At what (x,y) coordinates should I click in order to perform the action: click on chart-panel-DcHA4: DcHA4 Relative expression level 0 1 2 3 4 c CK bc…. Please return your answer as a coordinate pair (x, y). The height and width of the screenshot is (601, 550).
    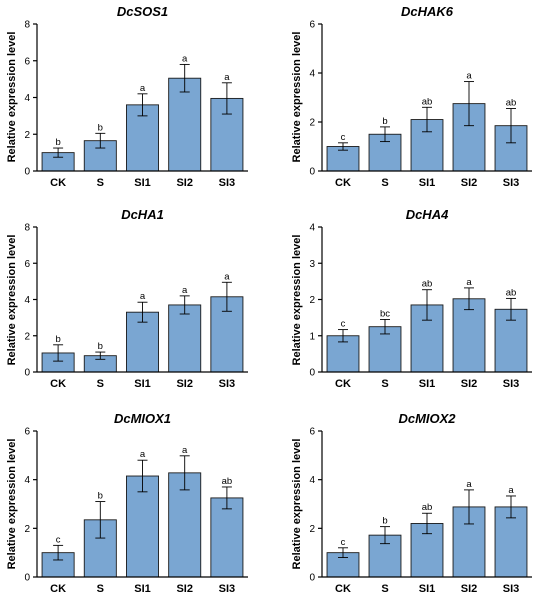
    Looking at the image, I should click on (411, 298).